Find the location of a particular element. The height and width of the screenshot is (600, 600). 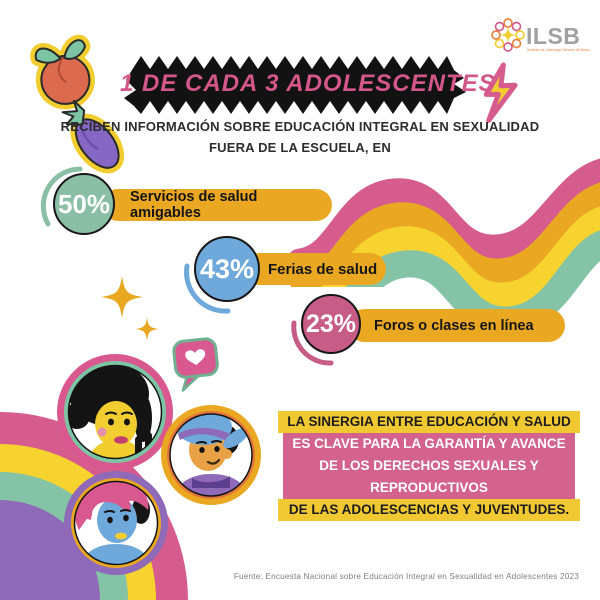

stat-label-pill: Servicios de salud amigables is located at coordinates (217, 205).